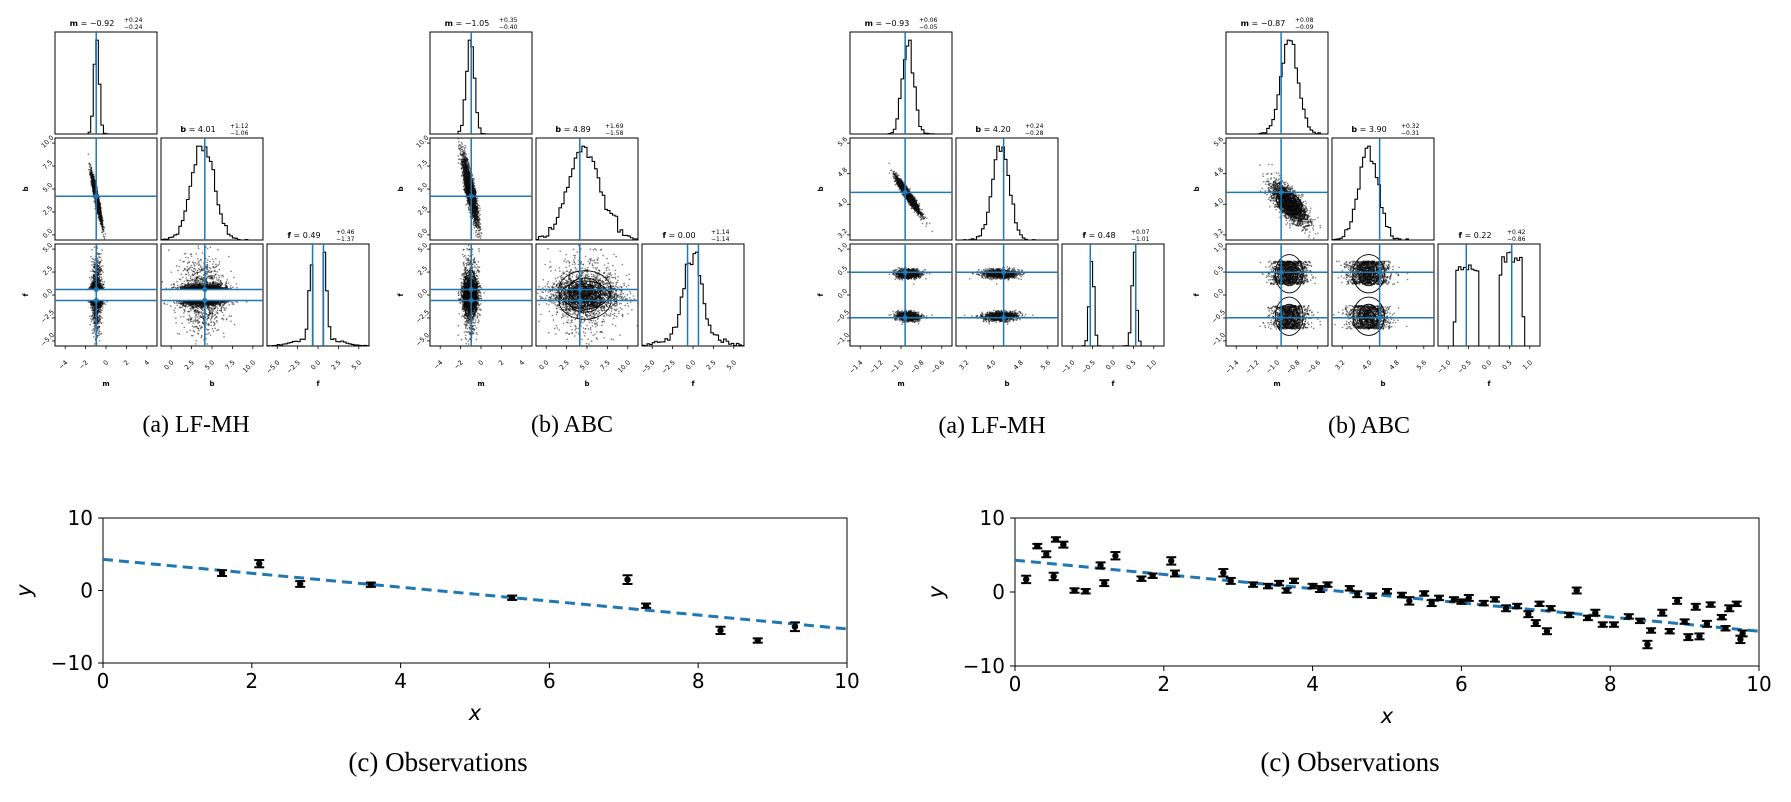 This screenshot has width=1791, height=802. What do you see at coordinates (239, 133) in the screenshot?
I see `param-title-lower: −1.06` at bounding box center [239, 133].